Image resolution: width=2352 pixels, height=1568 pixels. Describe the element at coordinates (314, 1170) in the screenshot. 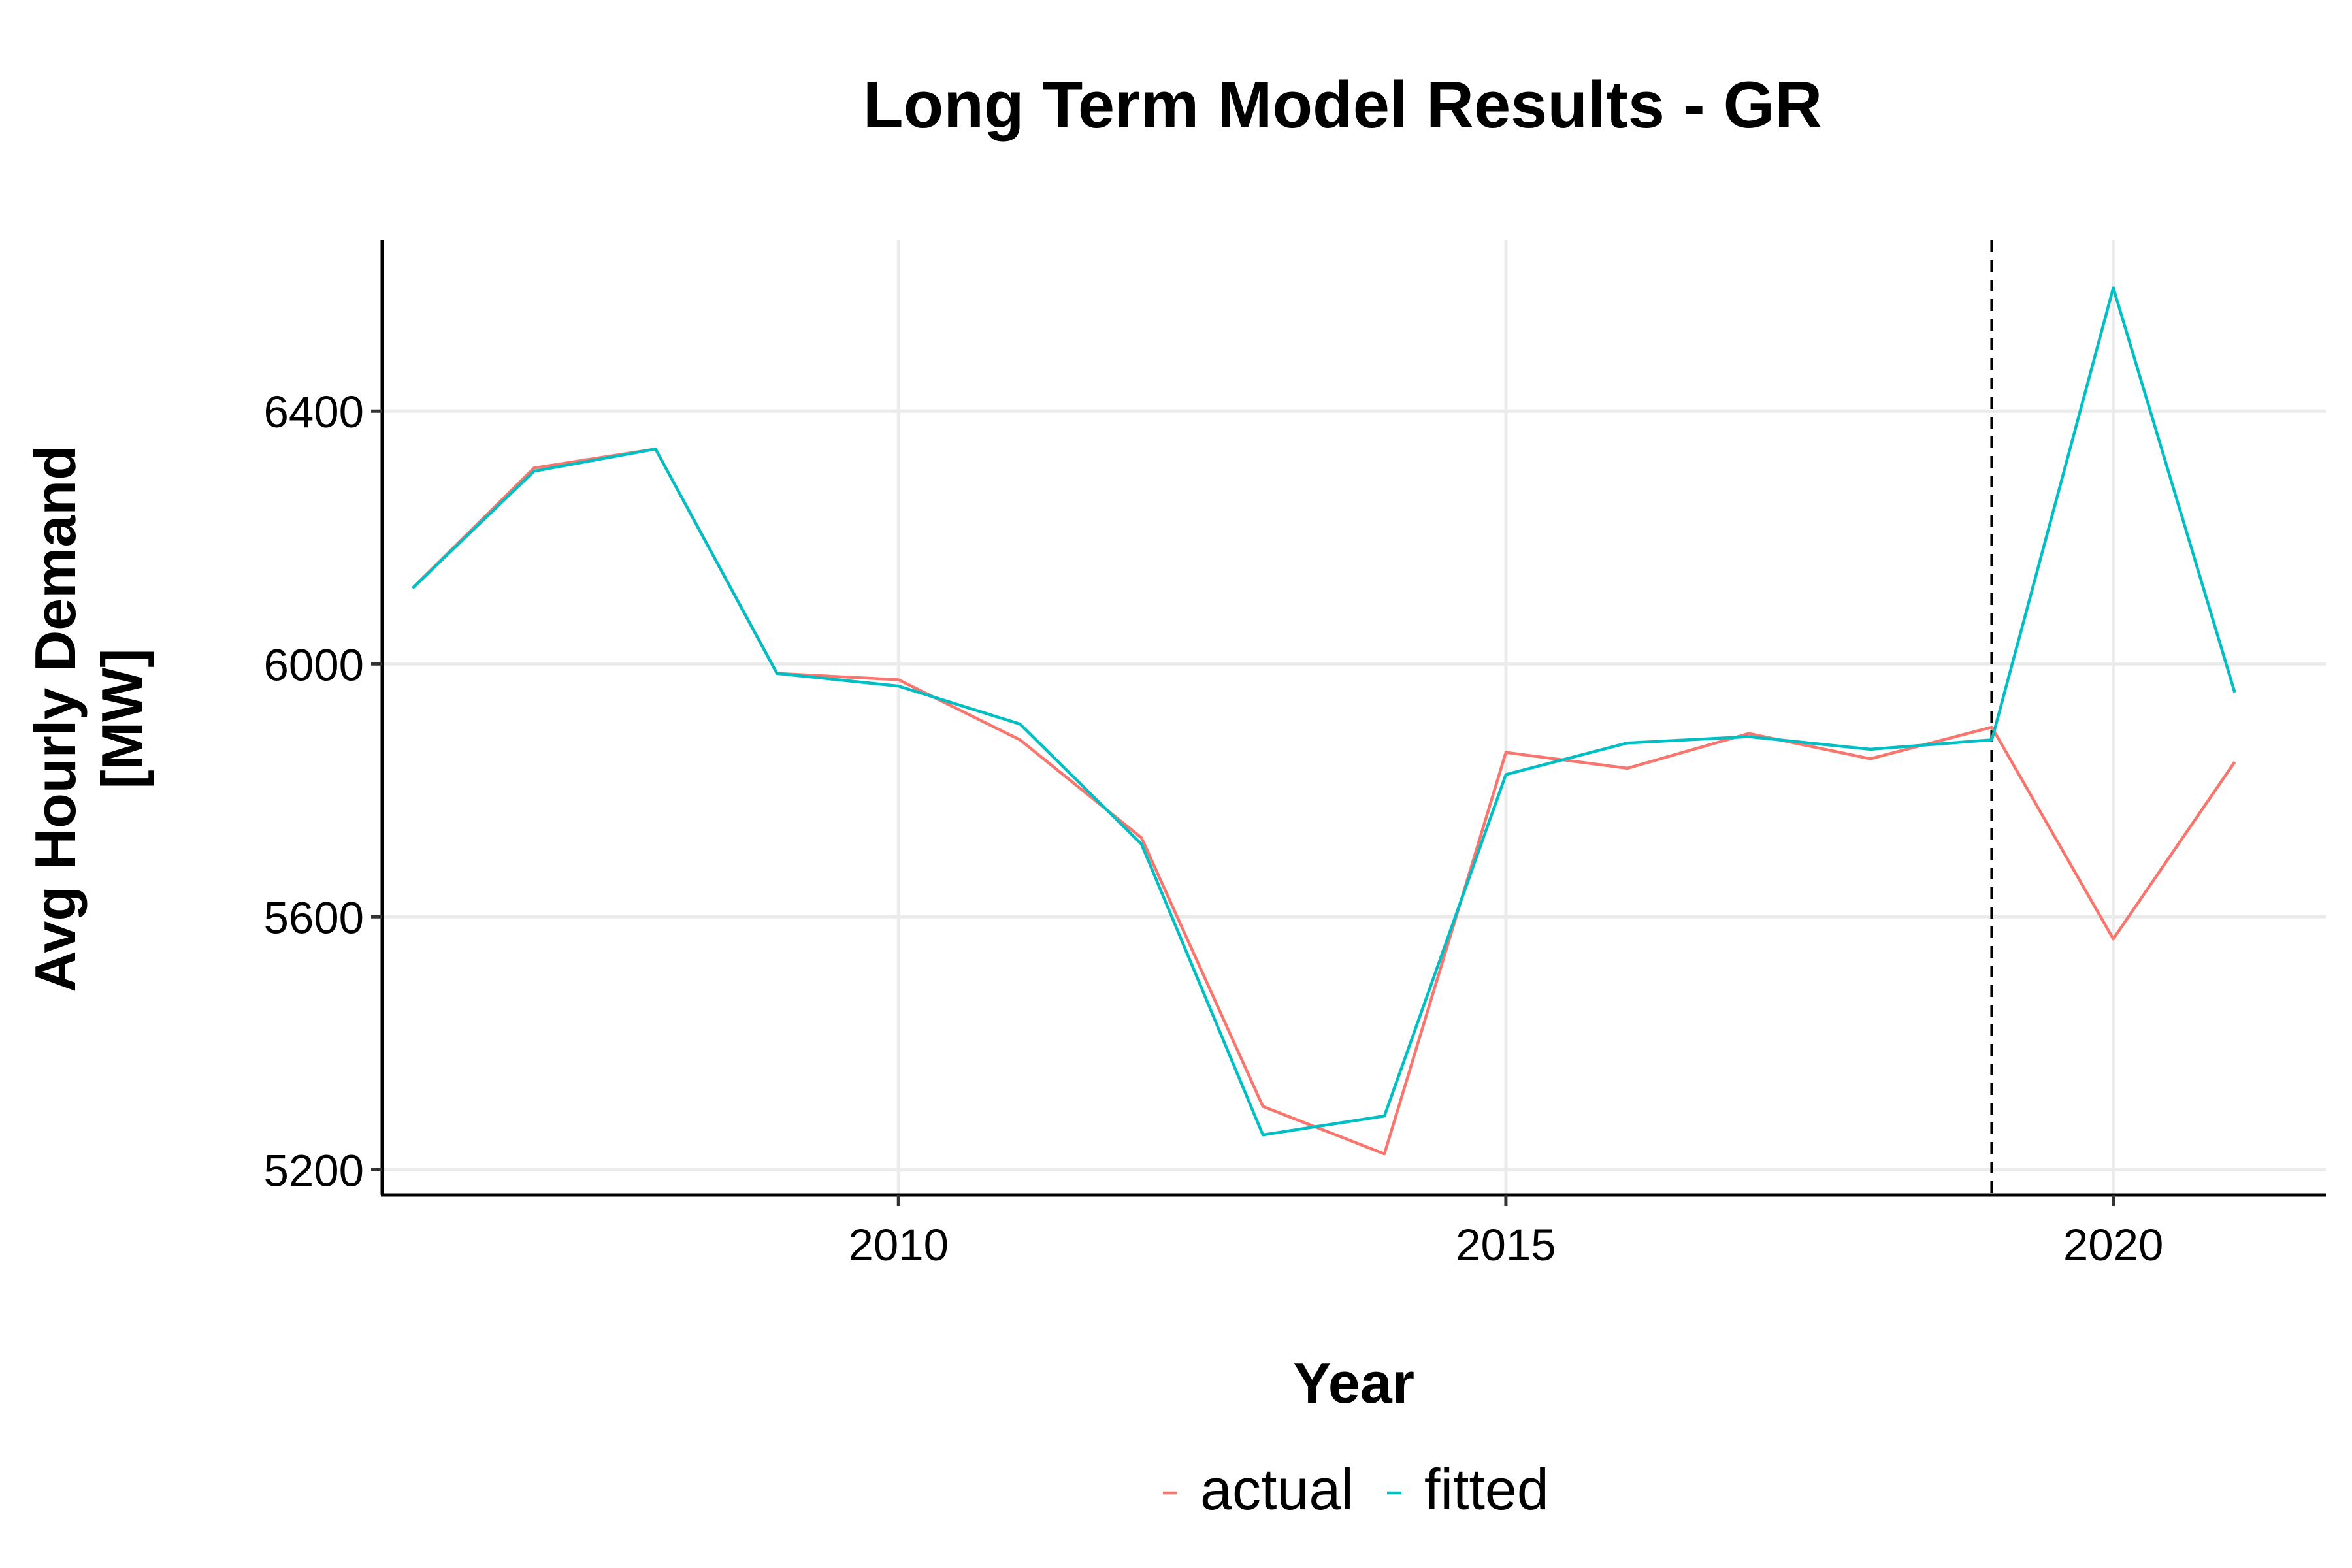

I see `y-tick-label-5200: 5200` at that location.